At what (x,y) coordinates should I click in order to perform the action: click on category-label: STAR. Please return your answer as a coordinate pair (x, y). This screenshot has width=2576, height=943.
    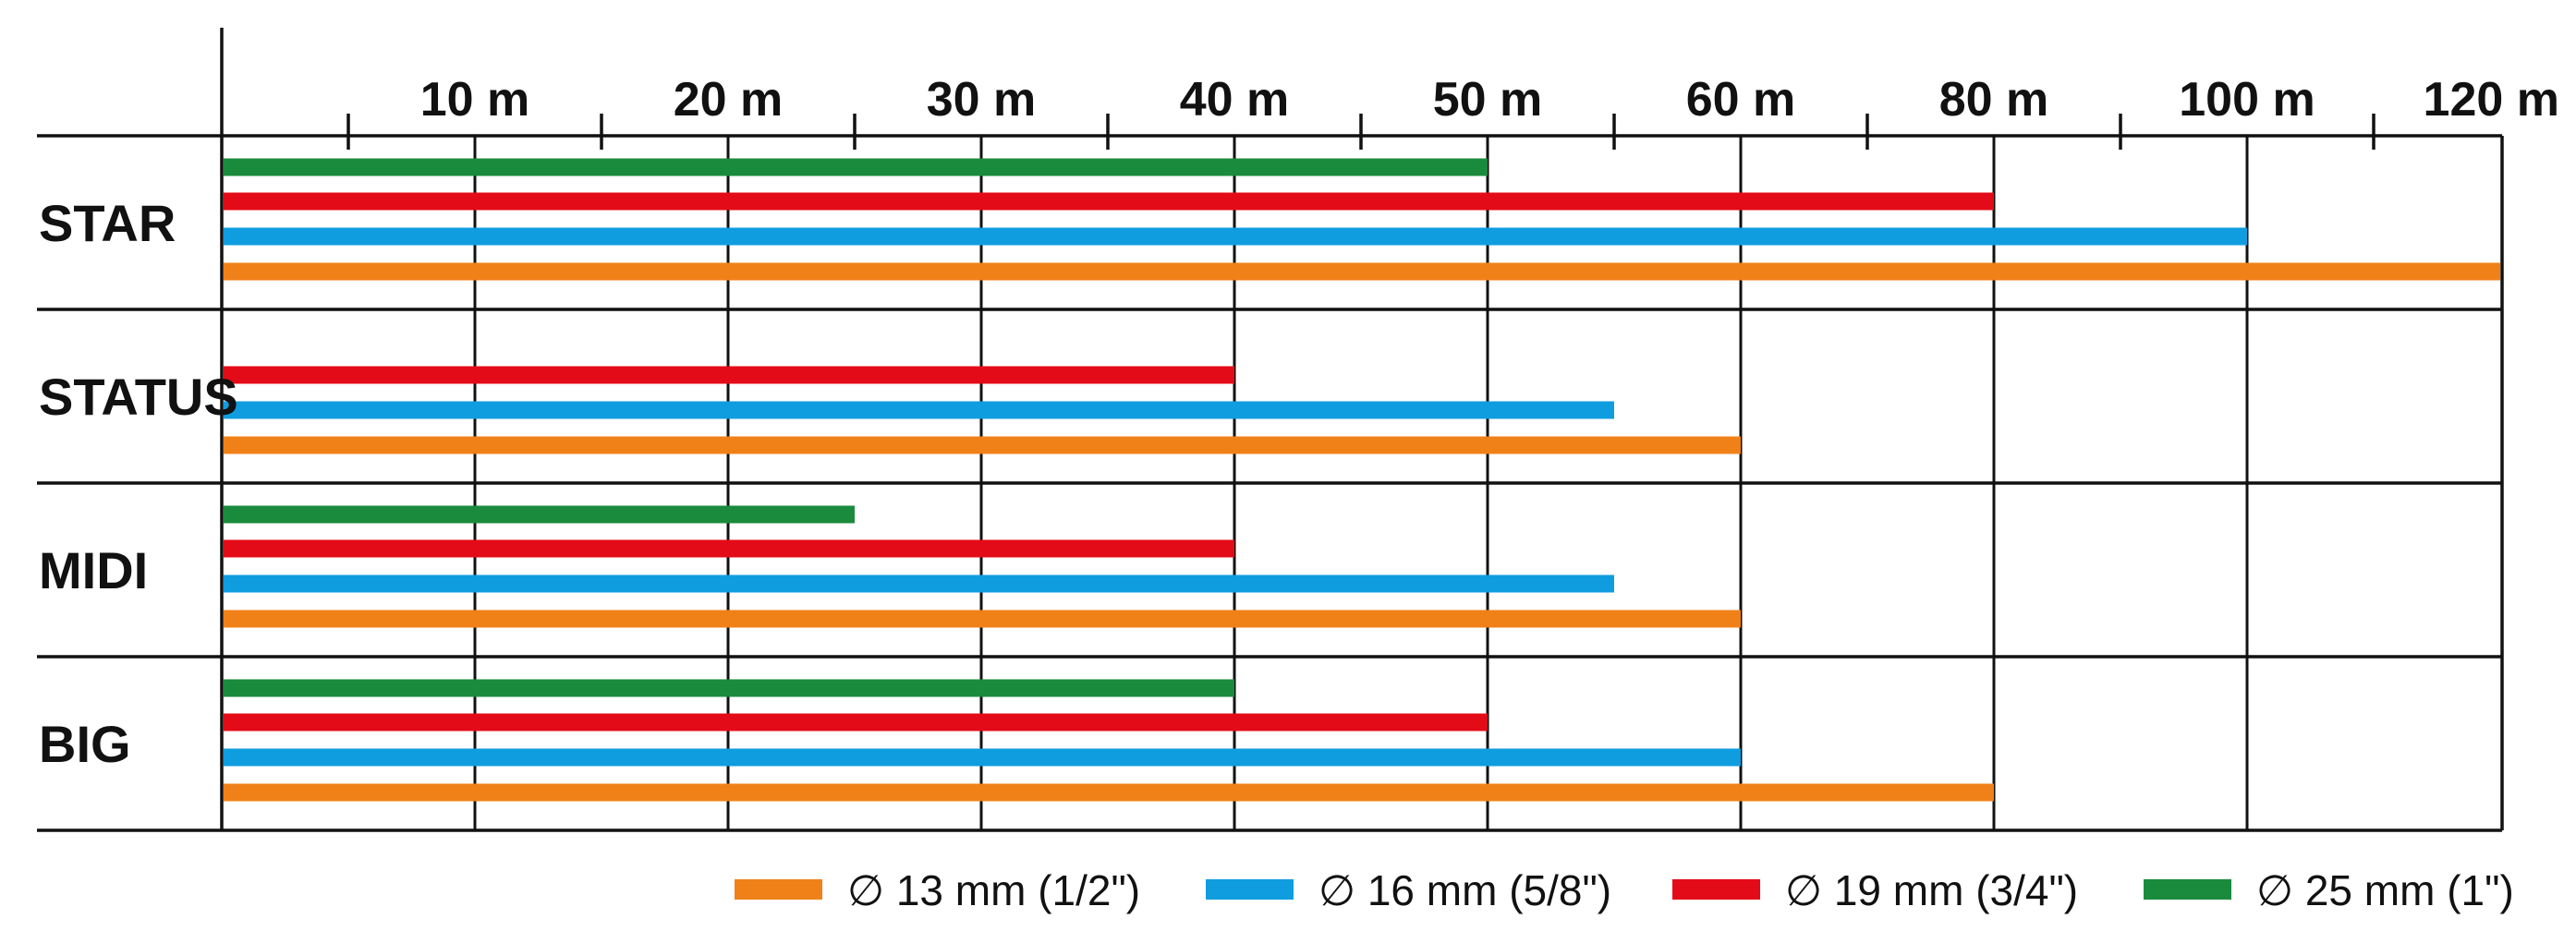
    Looking at the image, I should click on (107, 223).